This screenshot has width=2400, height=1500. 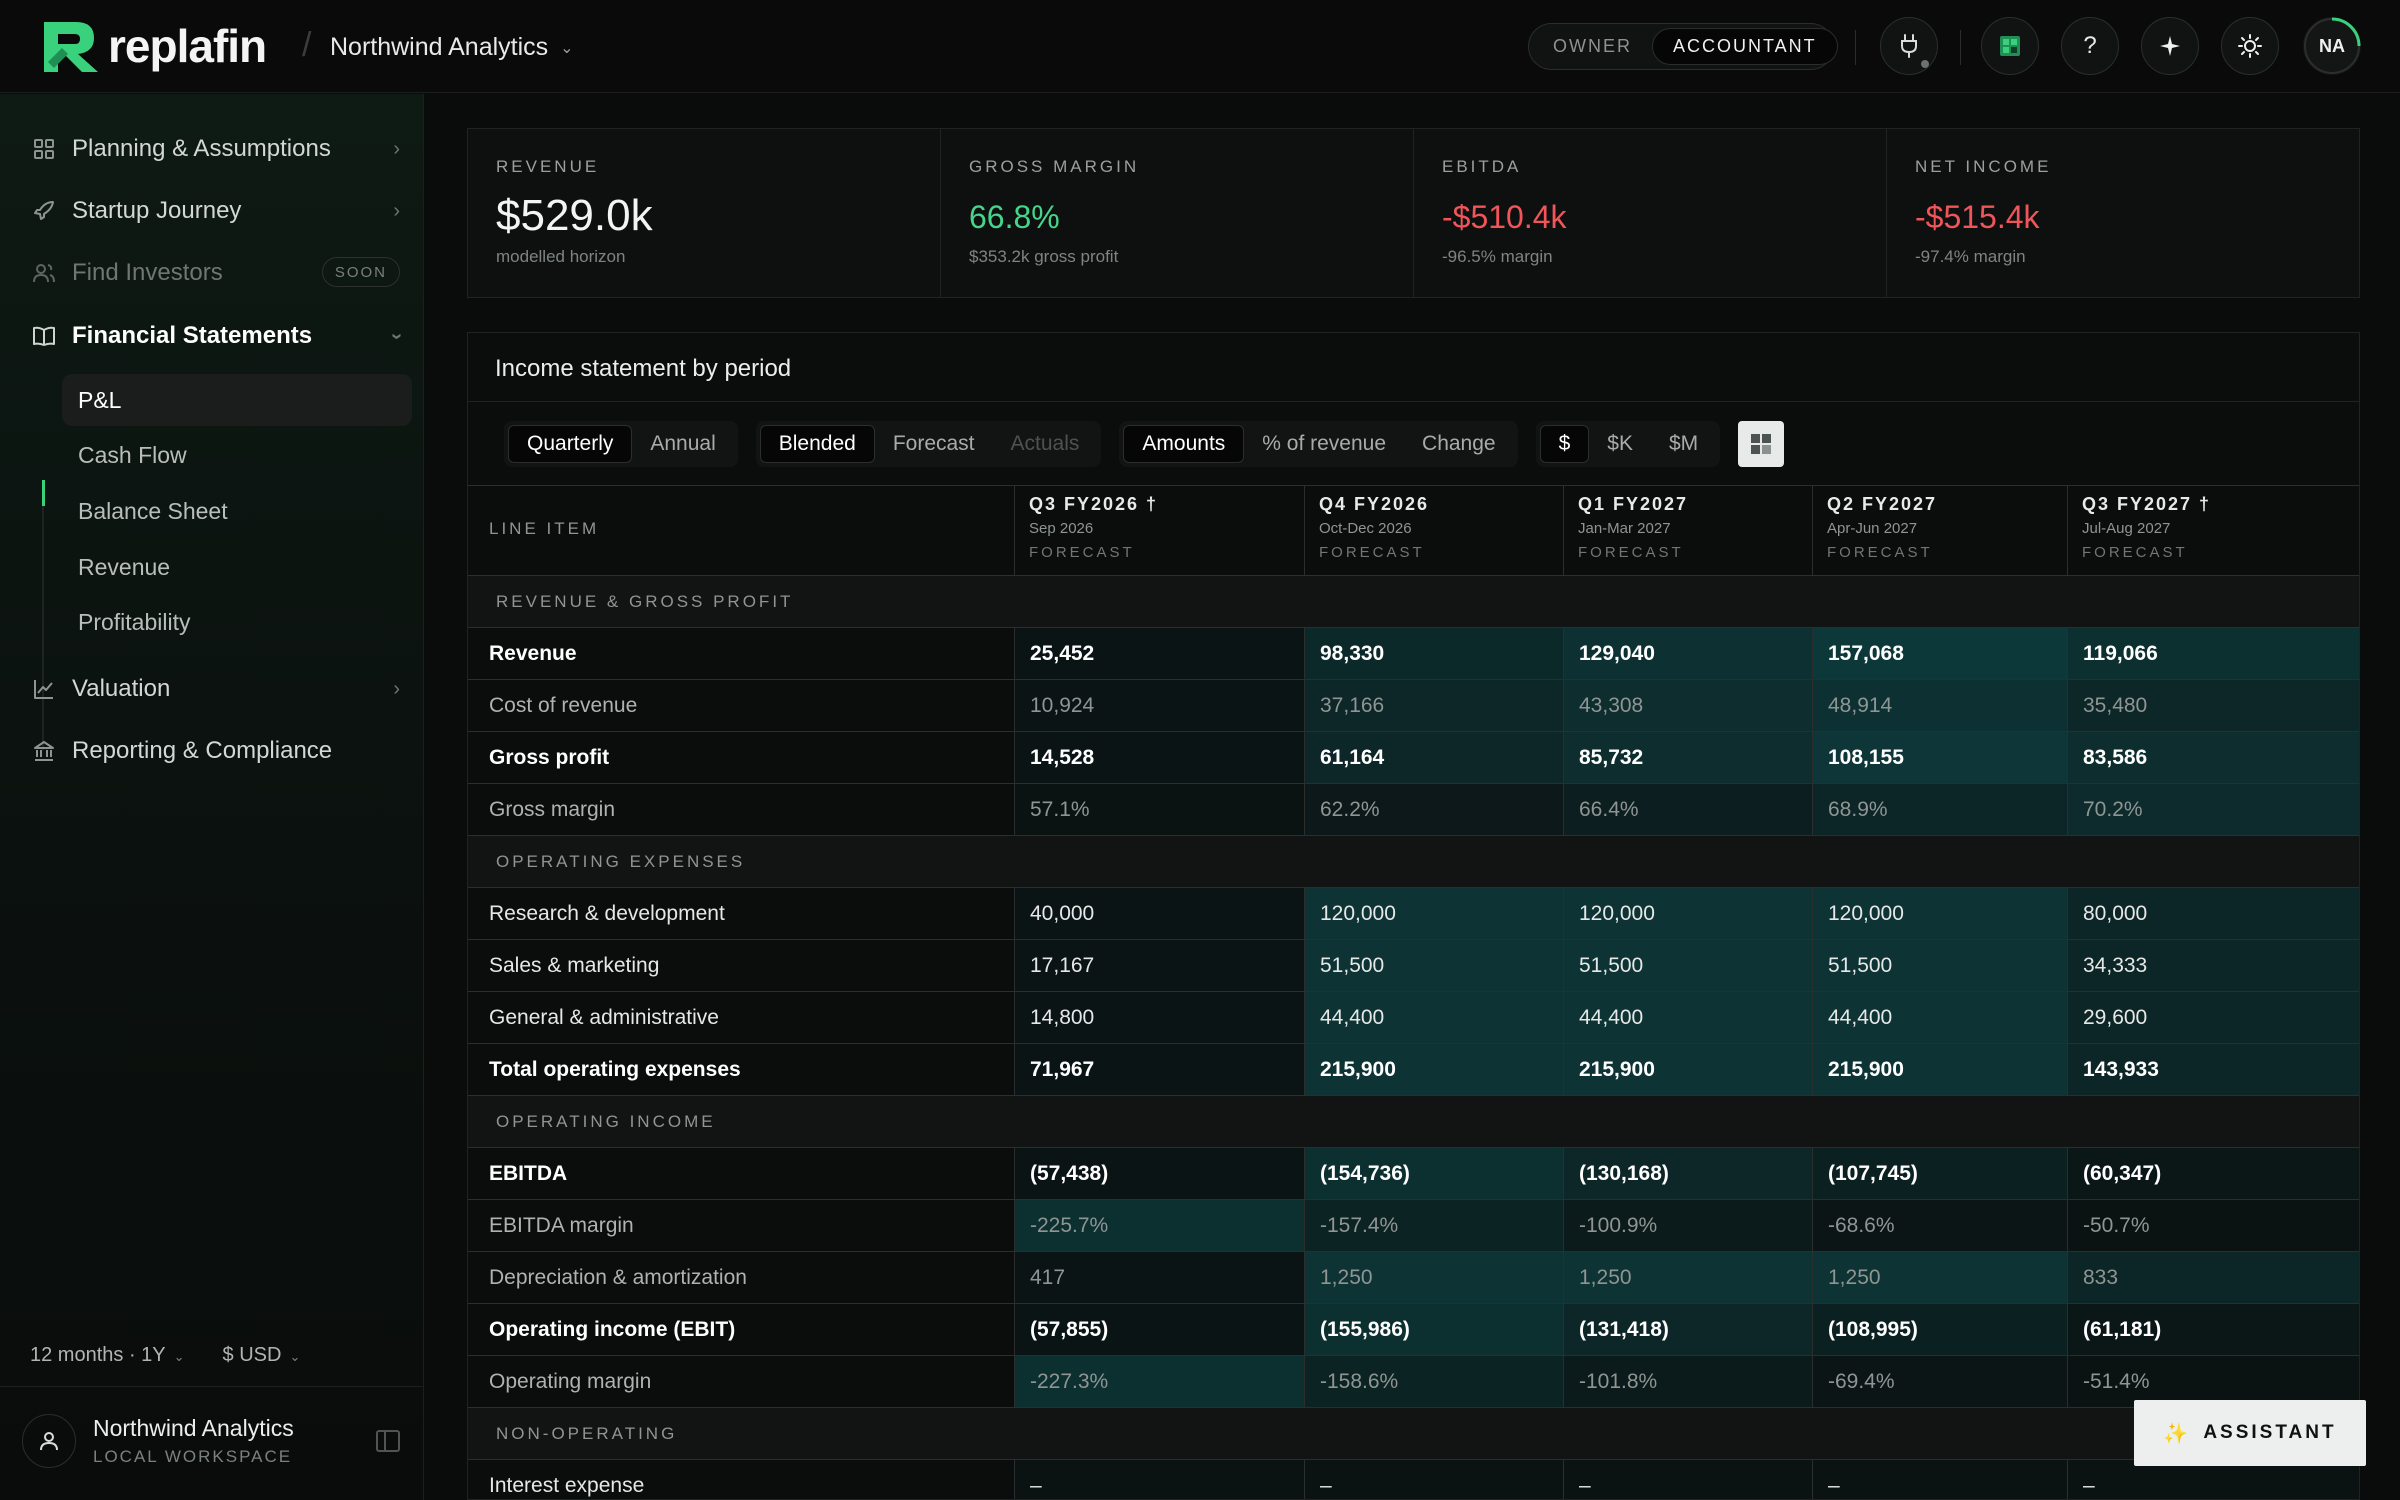 I want to click on toggle-forecast: Forecast, so click(x=933, y=443).